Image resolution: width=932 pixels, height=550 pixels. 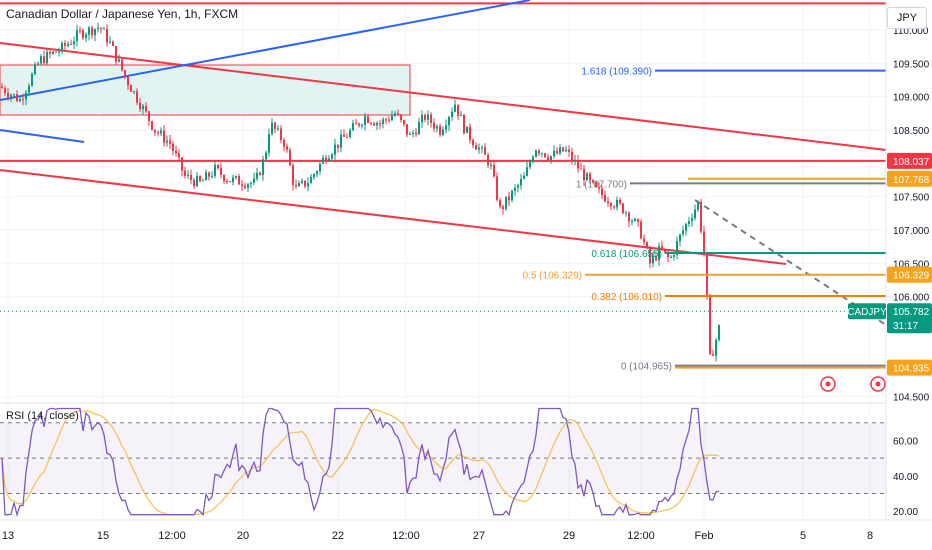 What do you see at coordinates (406, 536) in the screenshot?
I see `time-tick-label: 12:00` at bounding box center [406, 536].